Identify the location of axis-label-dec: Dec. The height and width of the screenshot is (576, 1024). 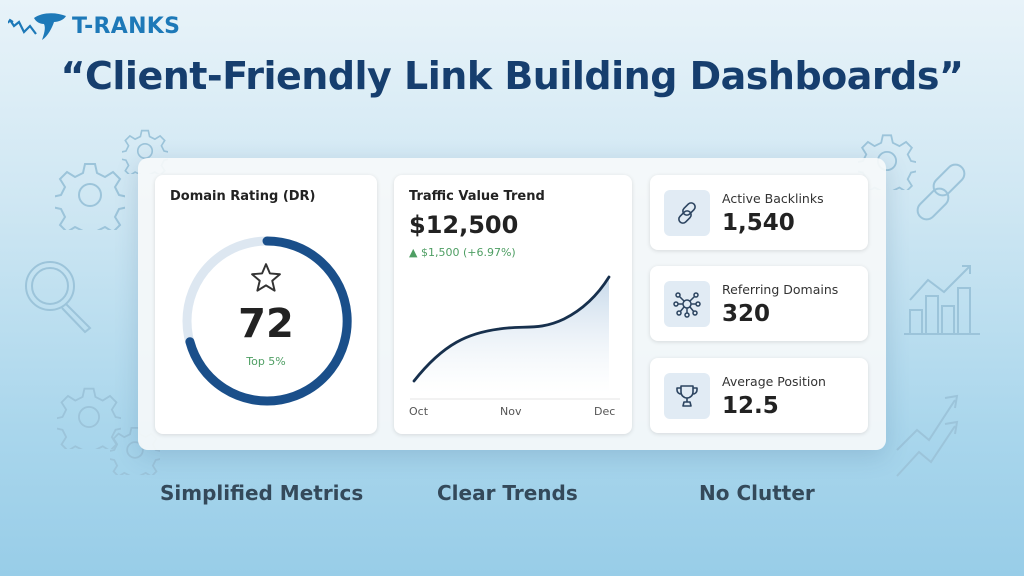
(605, 411).